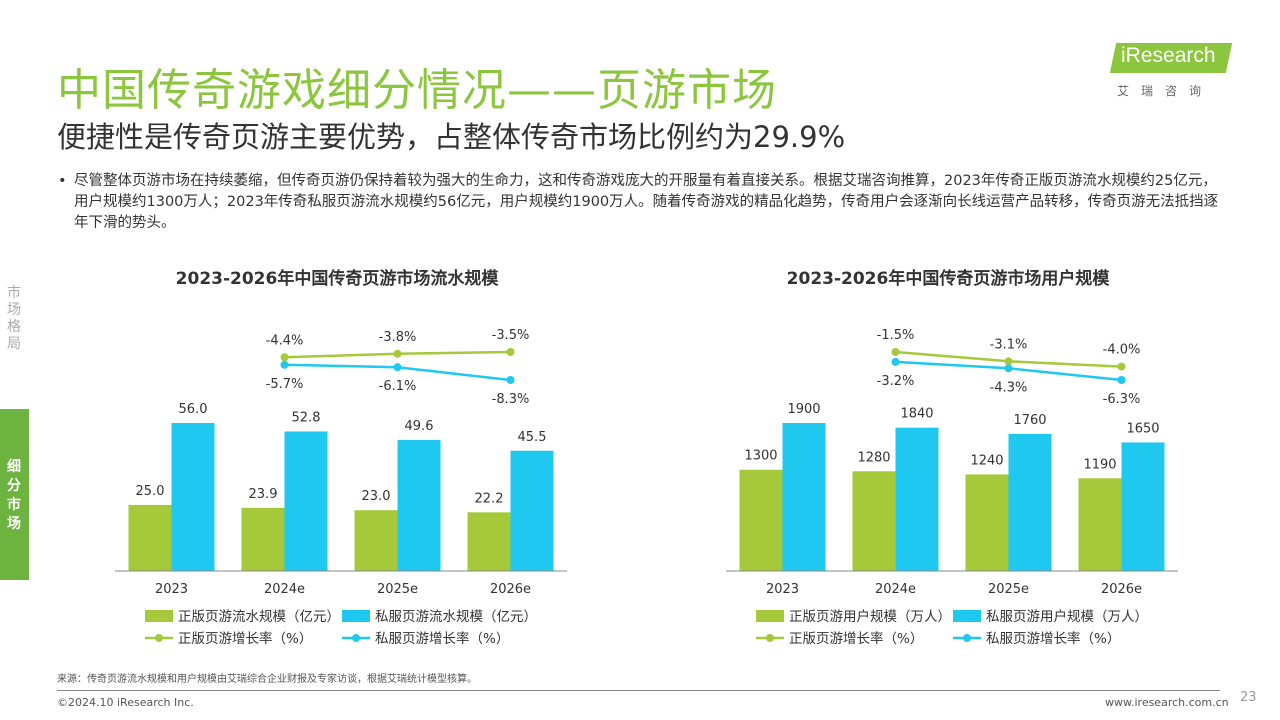 This screenshot has height=720, width=1280. What do you see at coordinates (14, 318) in the screenshot?
I see `side-nav-market-structure: 市场格局` at bounding box center [14, 318].